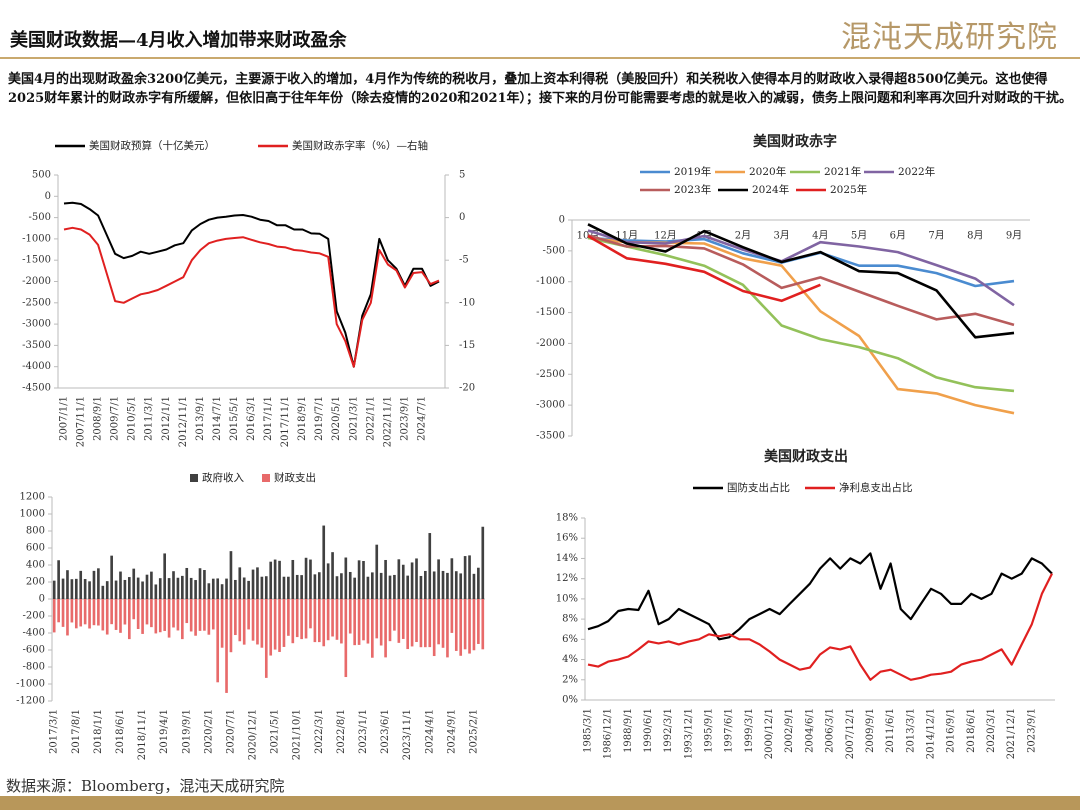  I want to click on y-tick-label: -2000, so click(36, 281).